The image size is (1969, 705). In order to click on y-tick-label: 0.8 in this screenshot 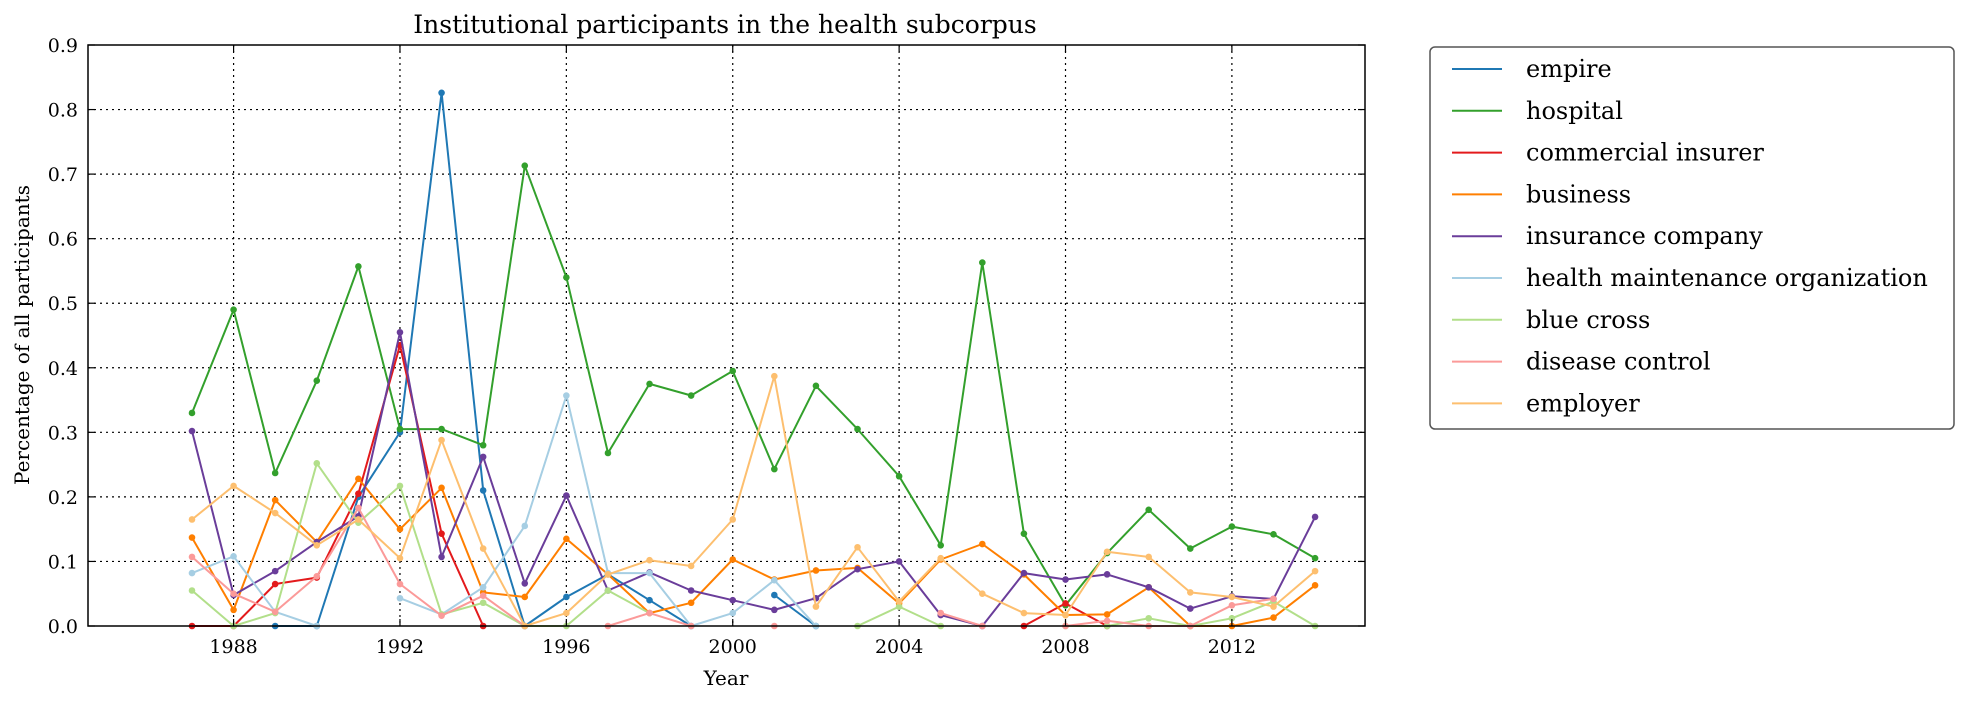, I will do `click(63, 111)`.